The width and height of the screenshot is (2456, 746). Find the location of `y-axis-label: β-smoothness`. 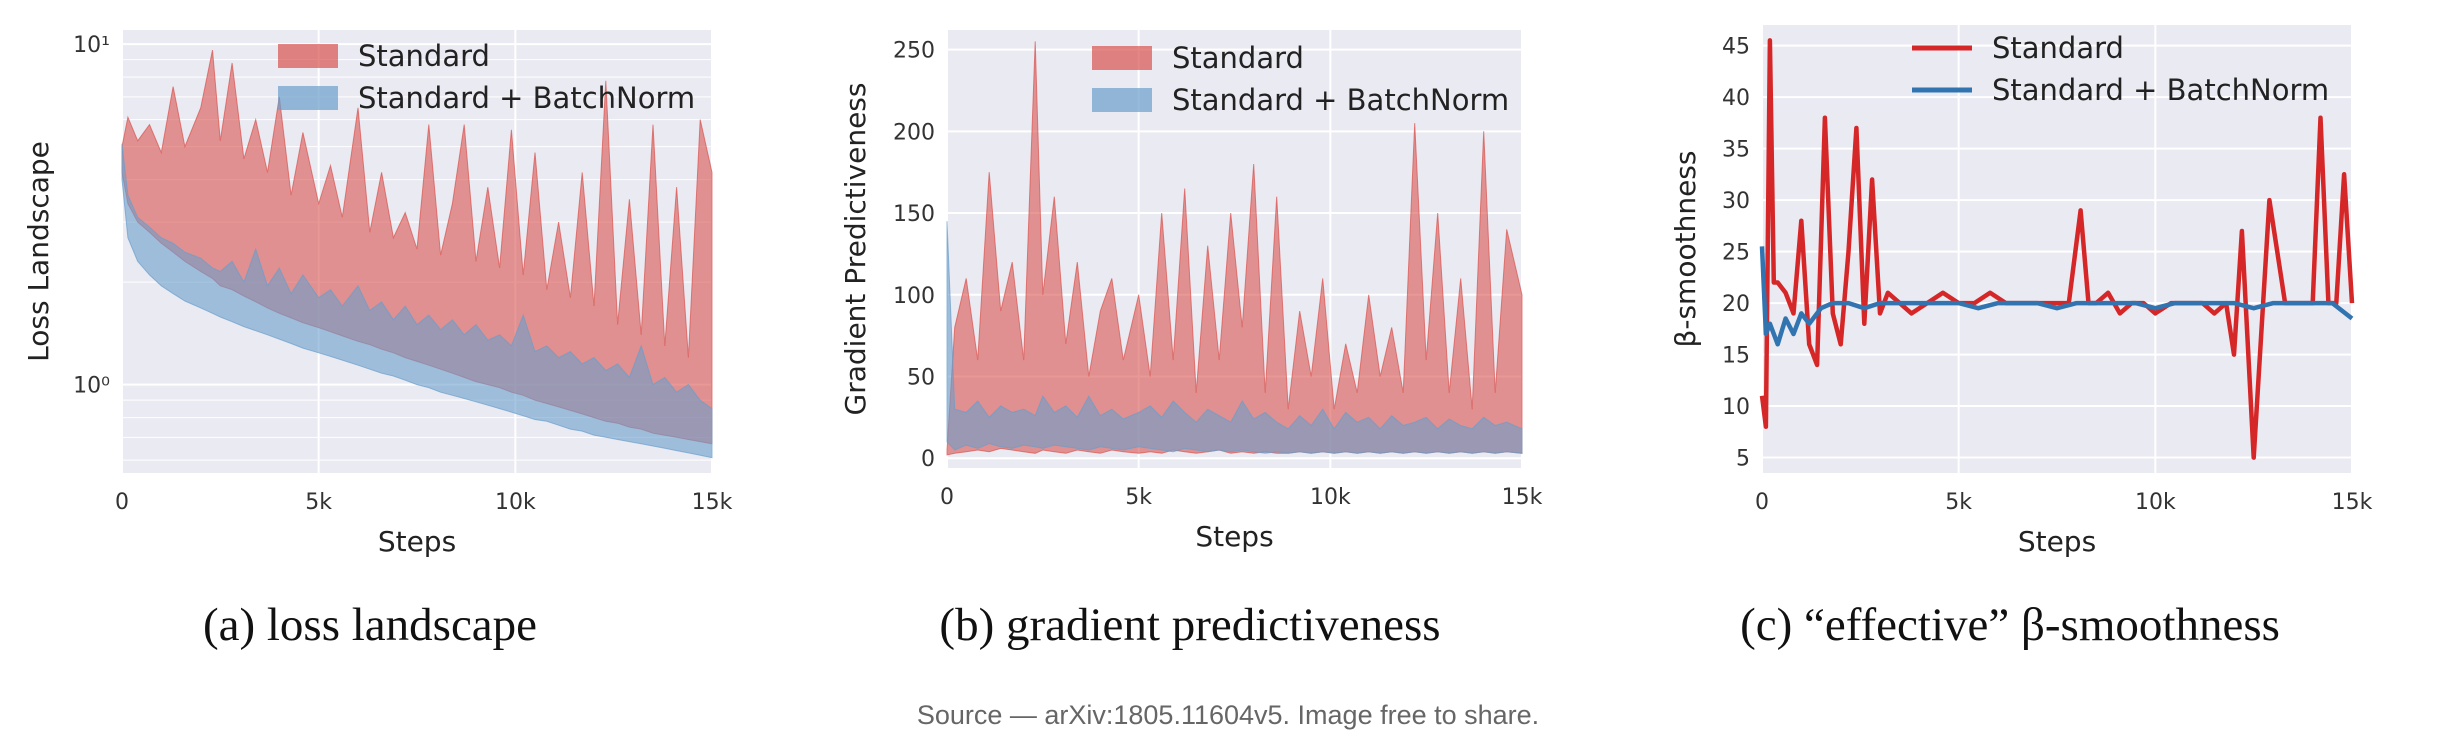

y-axis-label: β-smoothness is located at coordinates (1685, 249).